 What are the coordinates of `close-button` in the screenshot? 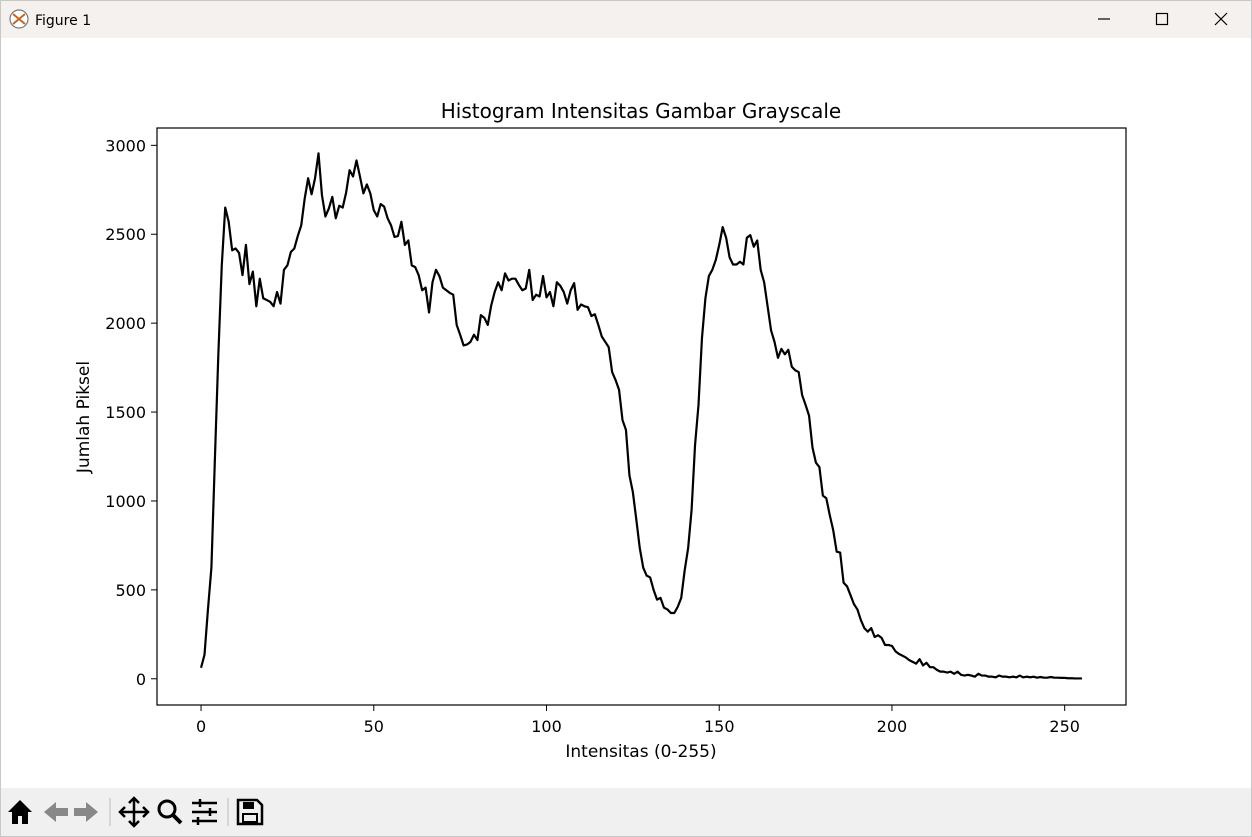 It's located at (1221, 19).